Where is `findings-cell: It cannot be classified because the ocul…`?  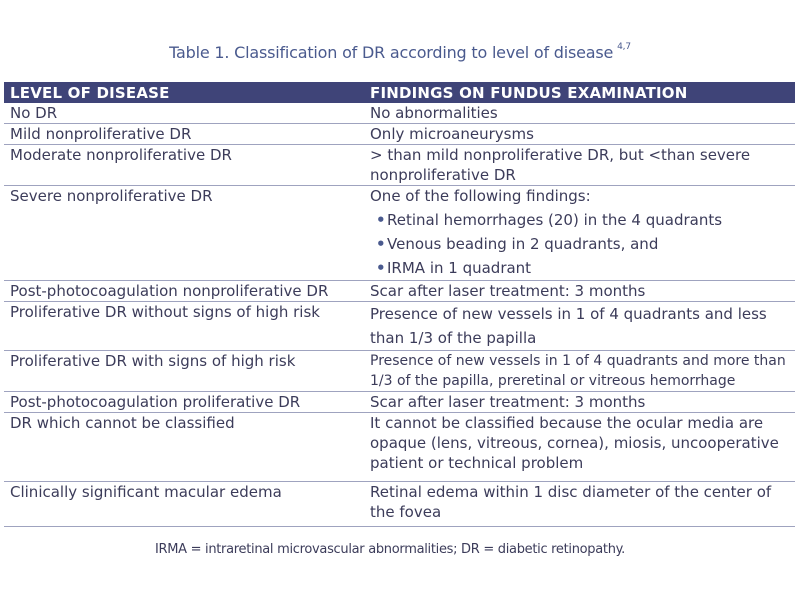 findings-cell: It cannot be classified because the ocul… is located at coordinates (579, 447).